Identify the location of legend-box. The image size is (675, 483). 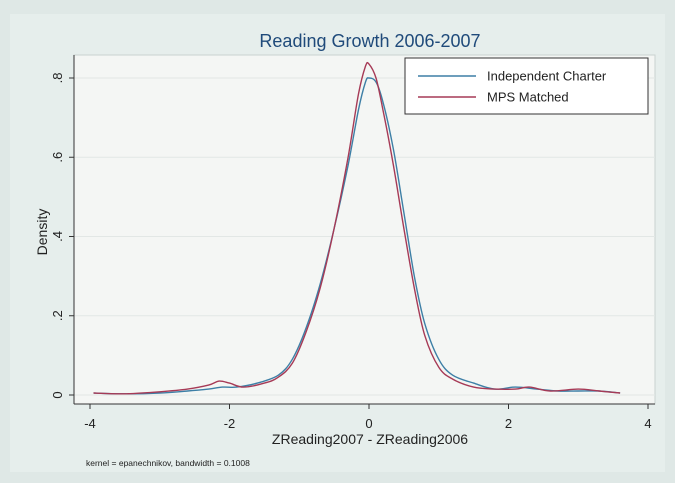
(526, 86).